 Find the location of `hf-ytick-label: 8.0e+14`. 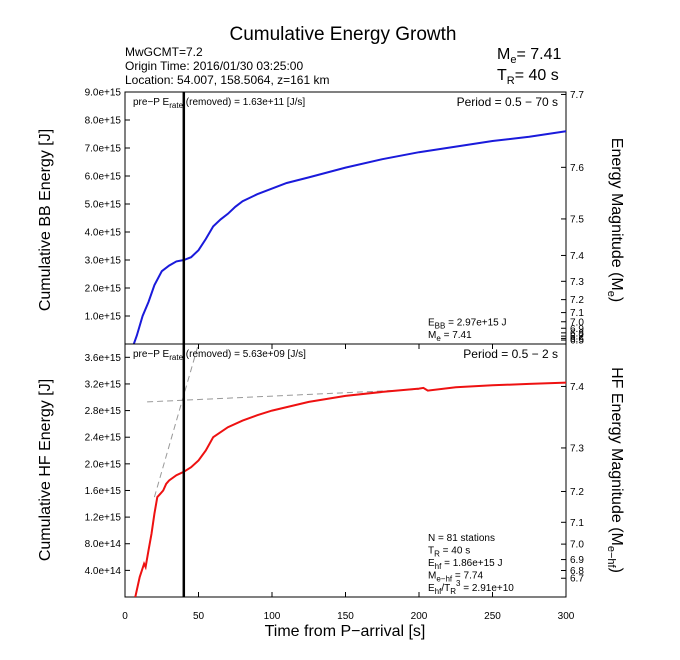

hf-ytick-label: 8.0e+14 is located at coordinates (103, 544).